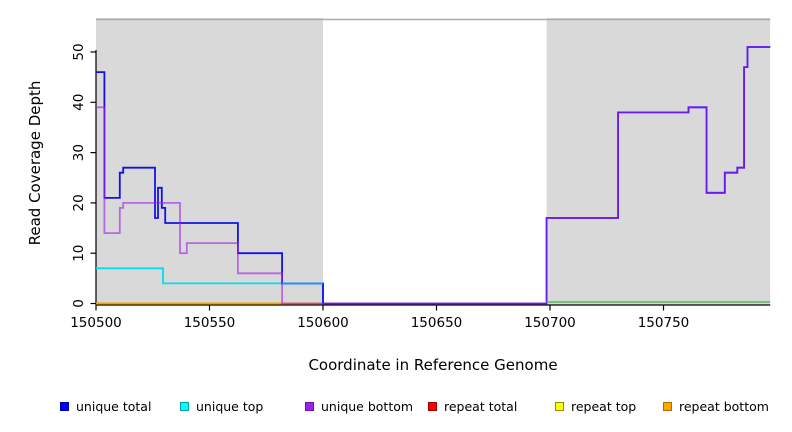 The width and height of the screenshot is (792, 432). I want to click on x-tick-label: 150750, so click(664, 323).